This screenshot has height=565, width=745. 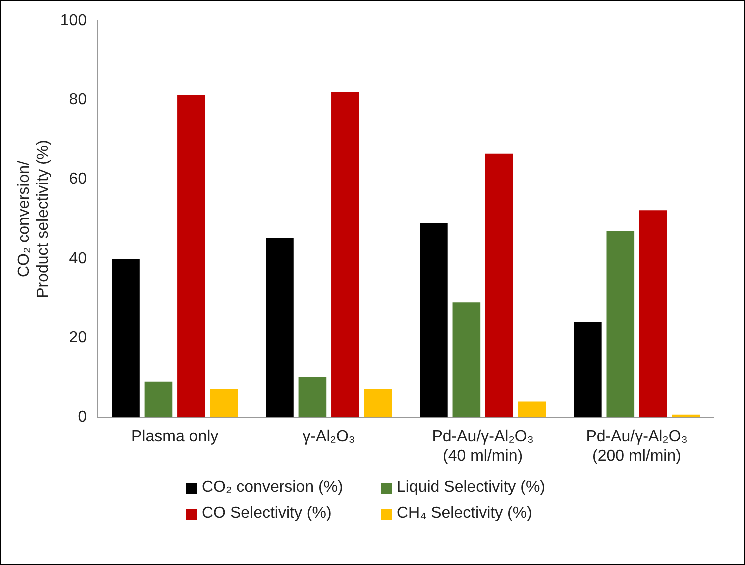 I want to click on legend-label: CH₄ Selectivity (%), so click(x=464, y=514).